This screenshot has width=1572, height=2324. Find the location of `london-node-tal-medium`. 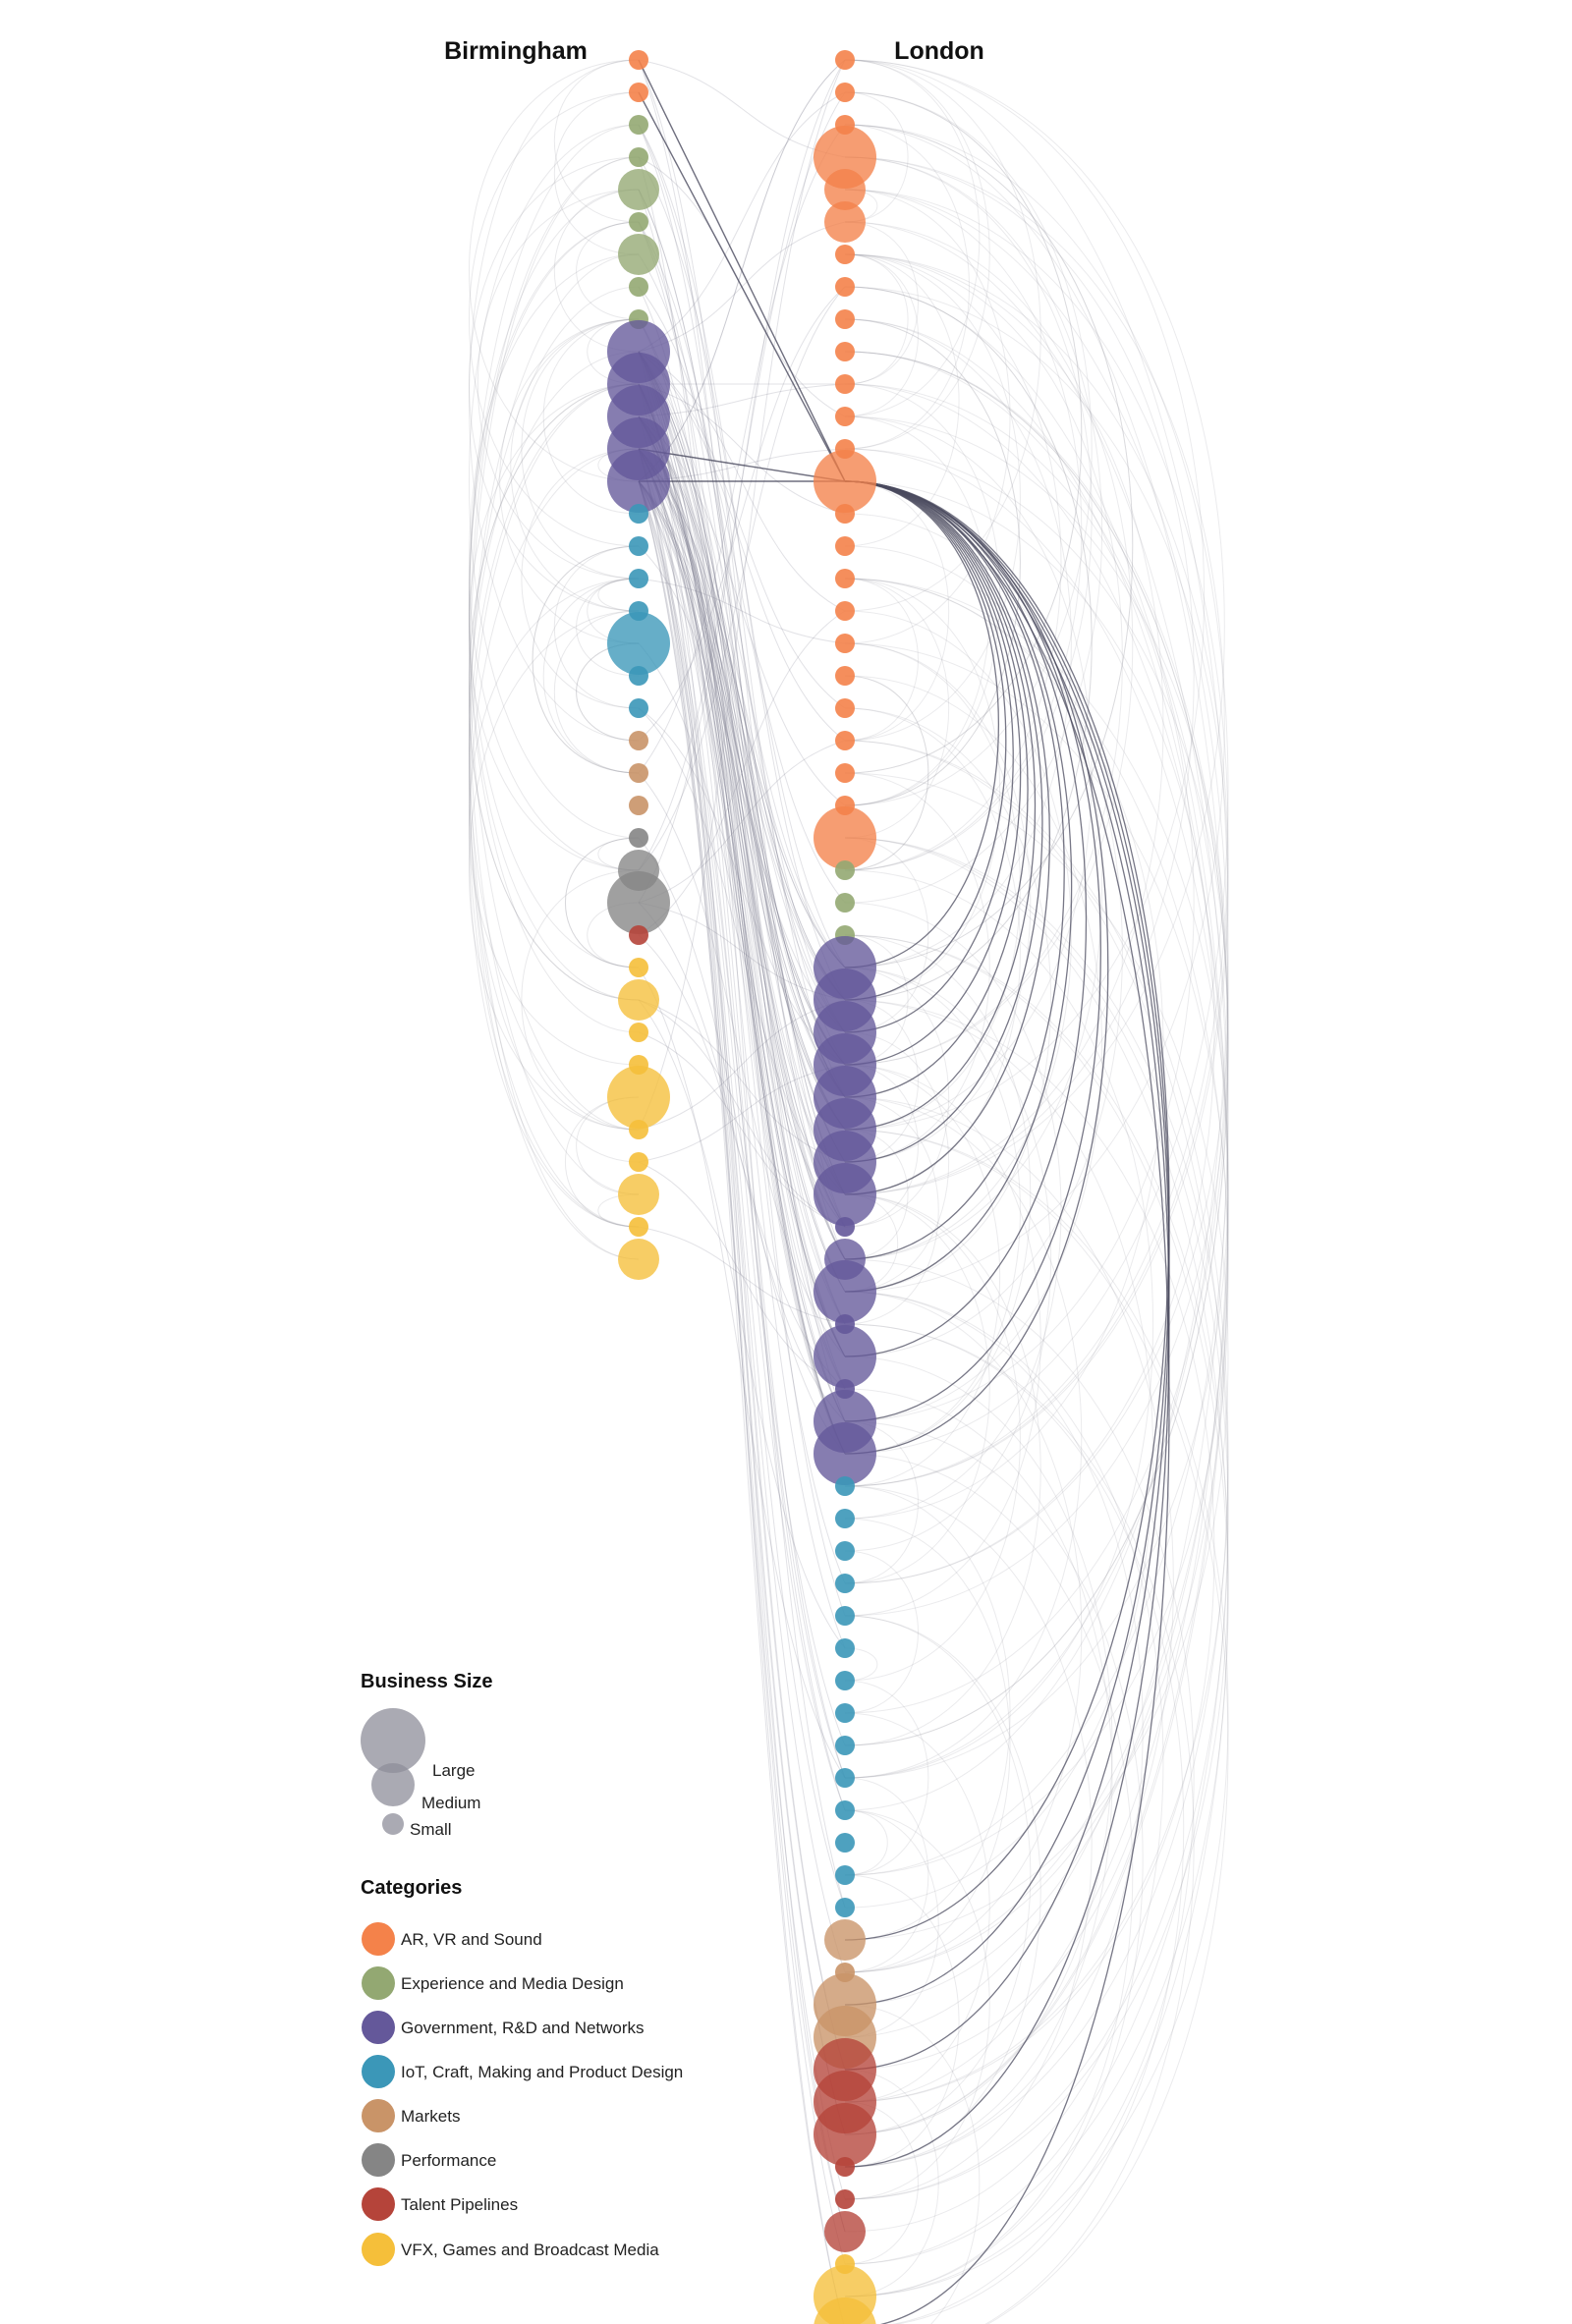

london-node-tal-medium is located at coordinates (845, 2231).